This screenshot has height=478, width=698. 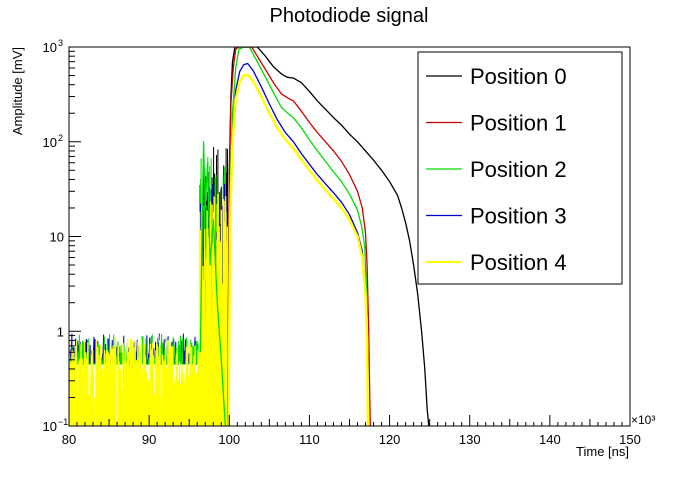 I want to click on x-tick-label: 150, so click(x=630, y=439).